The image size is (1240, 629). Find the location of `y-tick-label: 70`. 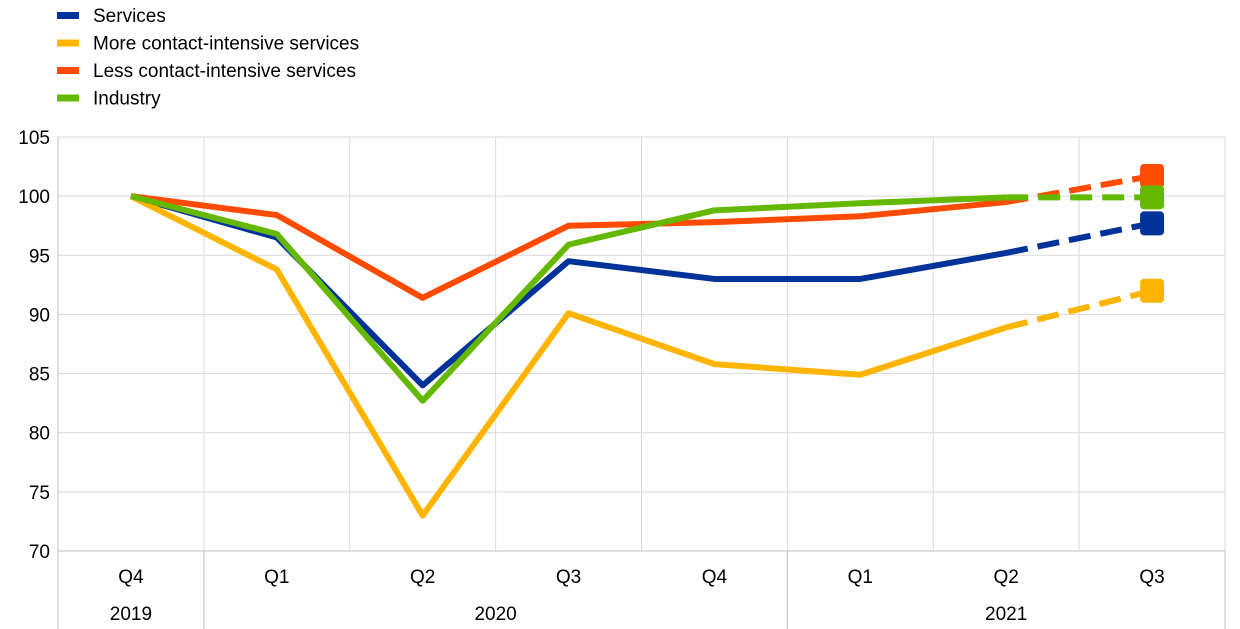

y-tick-label: 70 is located at coordinates (39, 552).